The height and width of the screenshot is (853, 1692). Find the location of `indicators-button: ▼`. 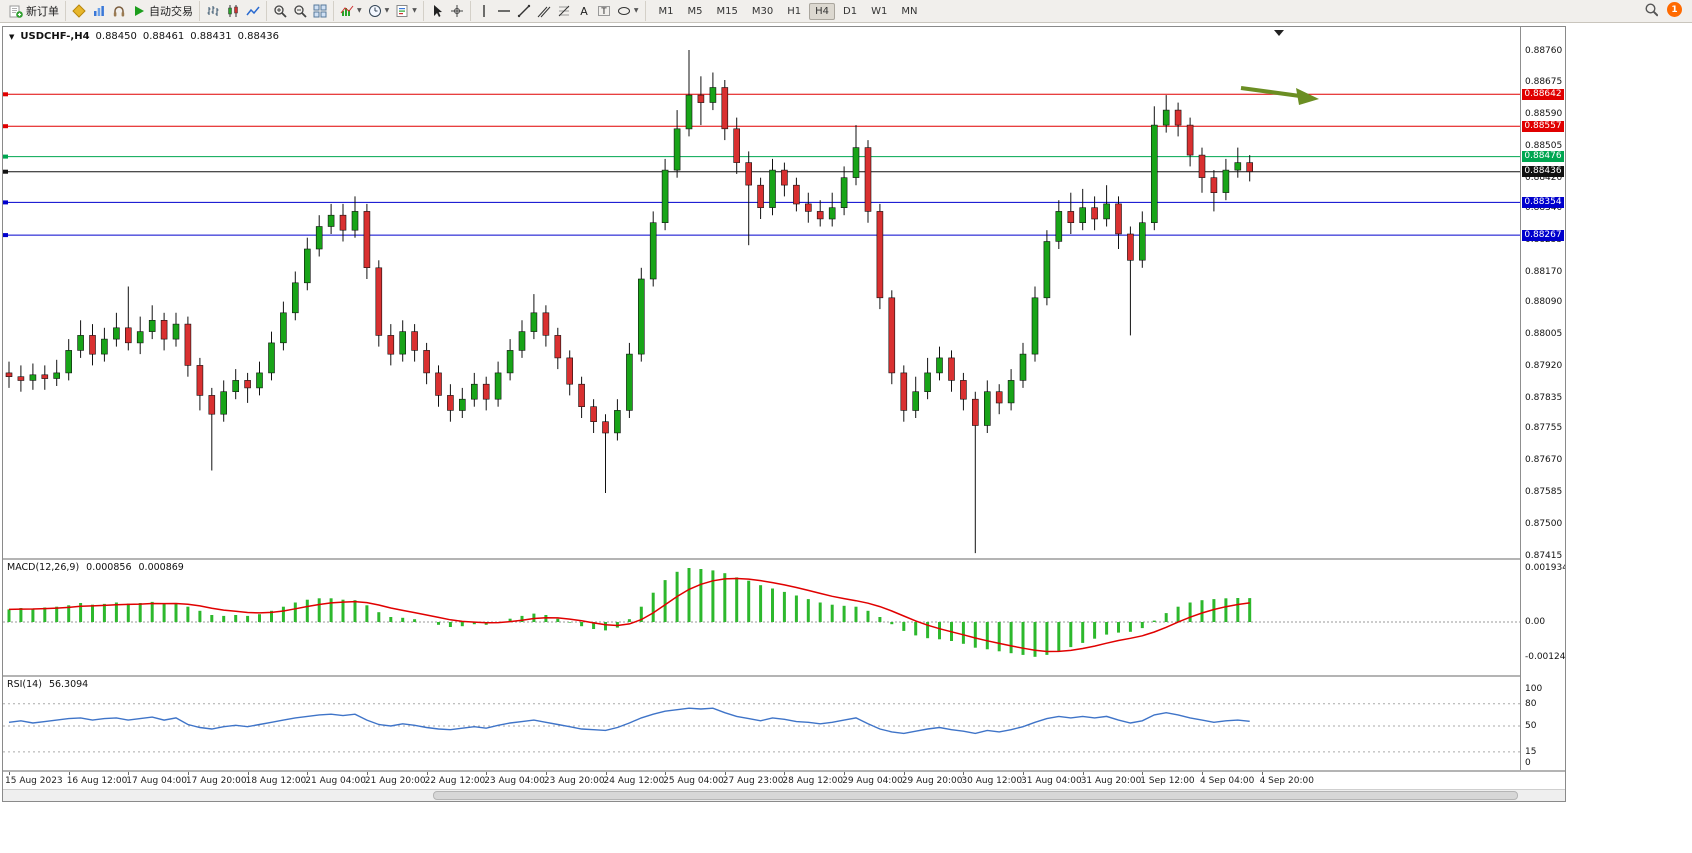

indicators-button: ▼ is located at coordinates (351, 11).